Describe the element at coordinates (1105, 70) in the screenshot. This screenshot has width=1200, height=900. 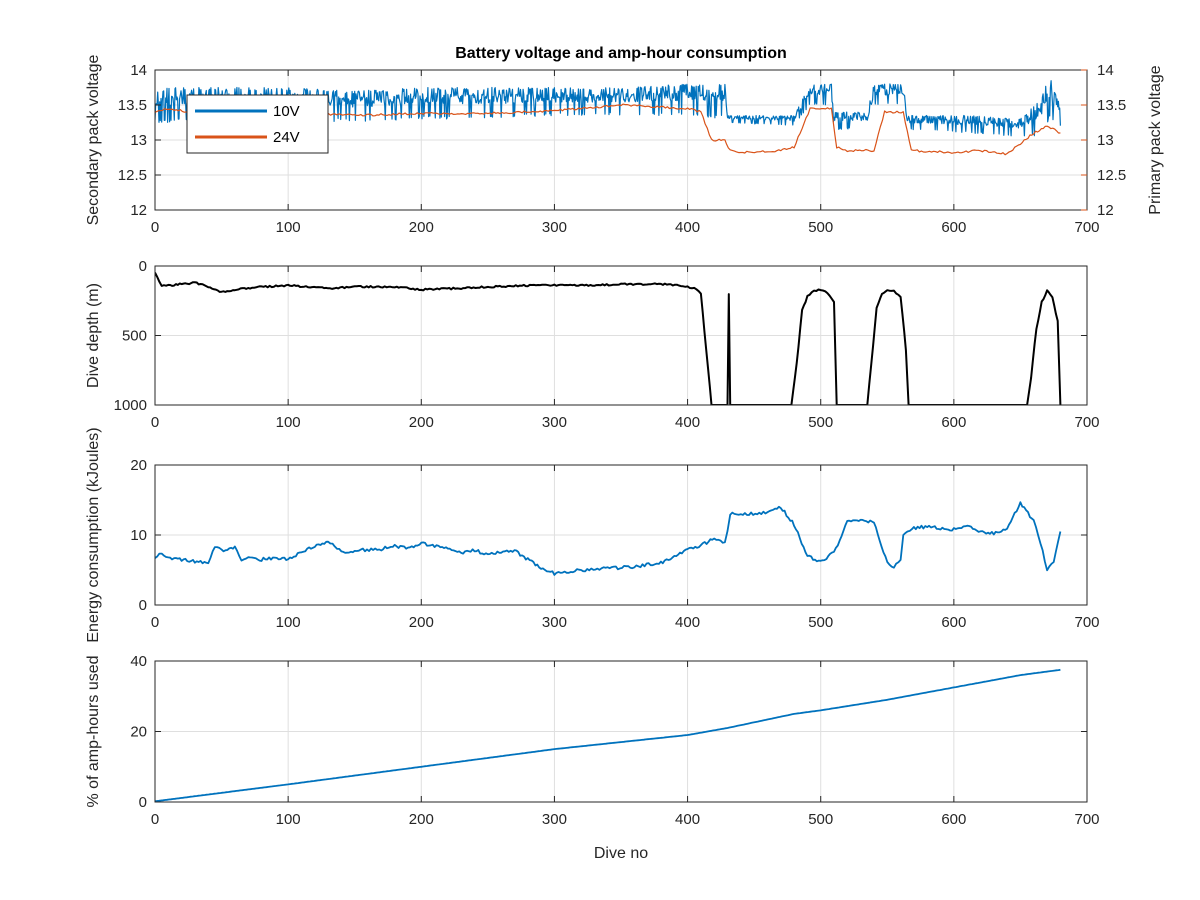
I see `y-right-tick-label: 14` at that location.